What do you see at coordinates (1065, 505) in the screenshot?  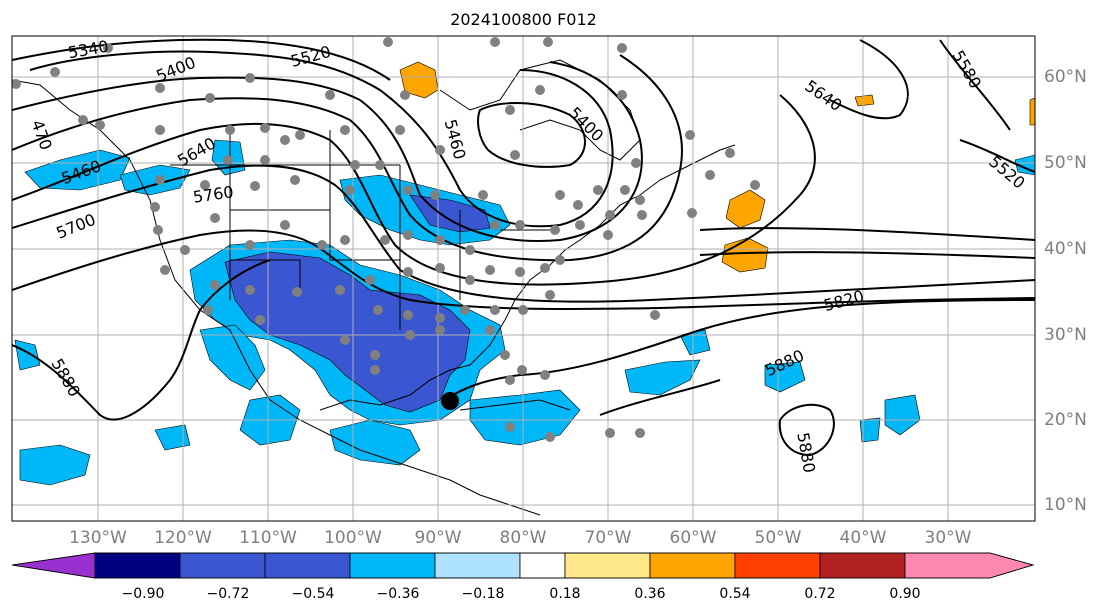 I see `lat-label: 10°N` at bounding box center [1065, 505].